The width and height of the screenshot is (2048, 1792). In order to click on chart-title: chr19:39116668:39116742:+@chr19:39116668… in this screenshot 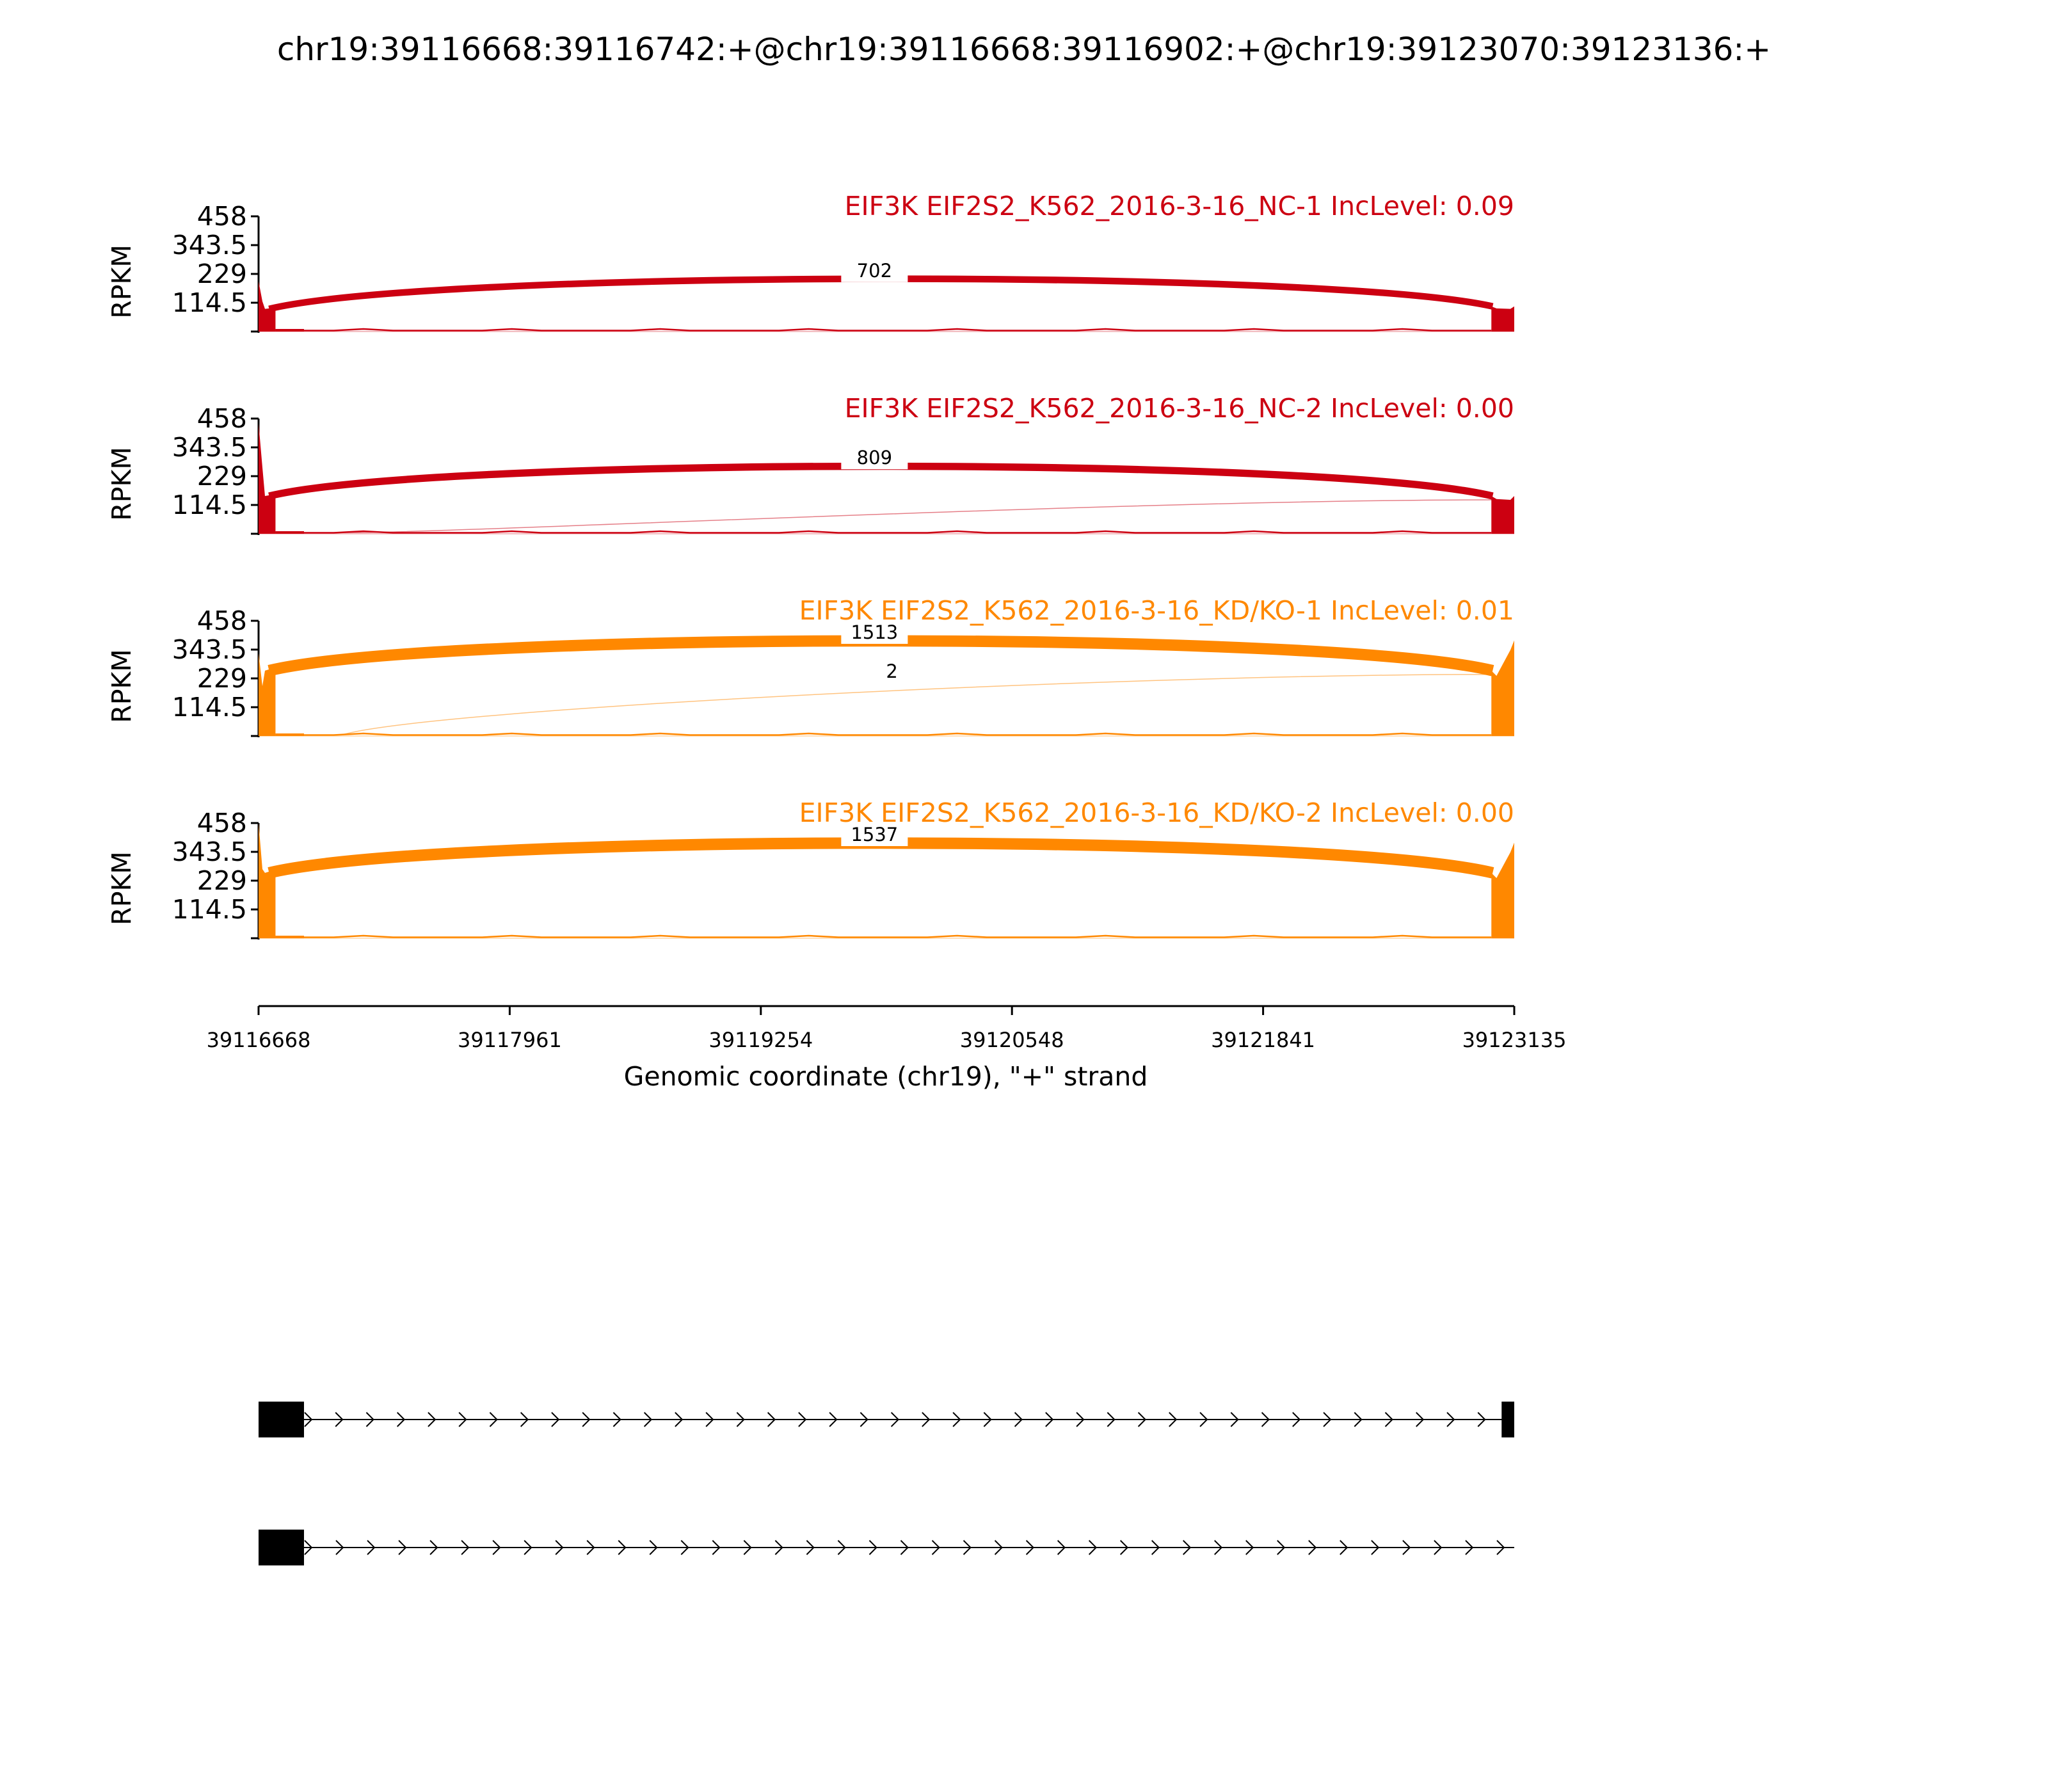, I will do `click(1024, 49)`.